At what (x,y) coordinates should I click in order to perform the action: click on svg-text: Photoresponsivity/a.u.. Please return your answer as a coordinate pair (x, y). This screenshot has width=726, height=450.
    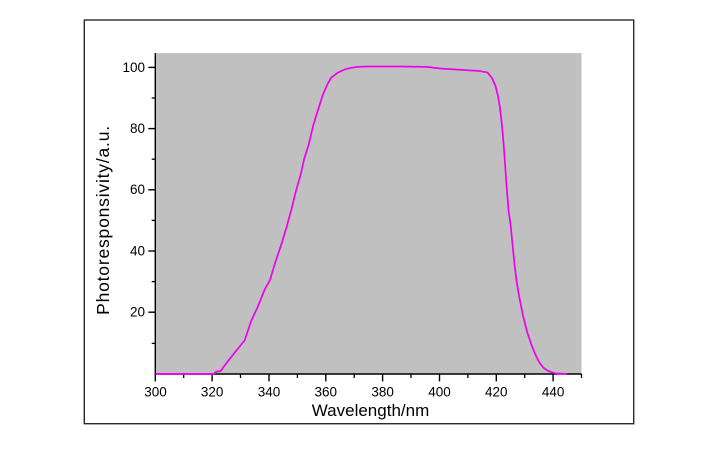
    Looking at the image, I should click on (103, 220).